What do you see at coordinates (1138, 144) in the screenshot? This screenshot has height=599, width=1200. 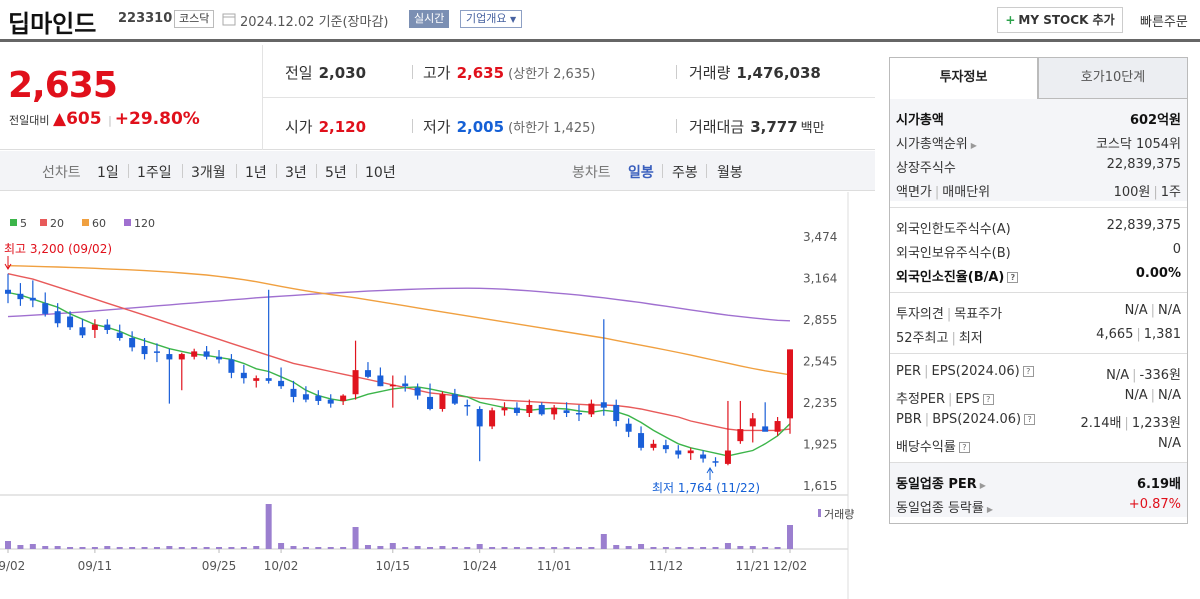 I see `market-cap-rank-value: 코스닥 1054위` at bounding box center [1138, 144].